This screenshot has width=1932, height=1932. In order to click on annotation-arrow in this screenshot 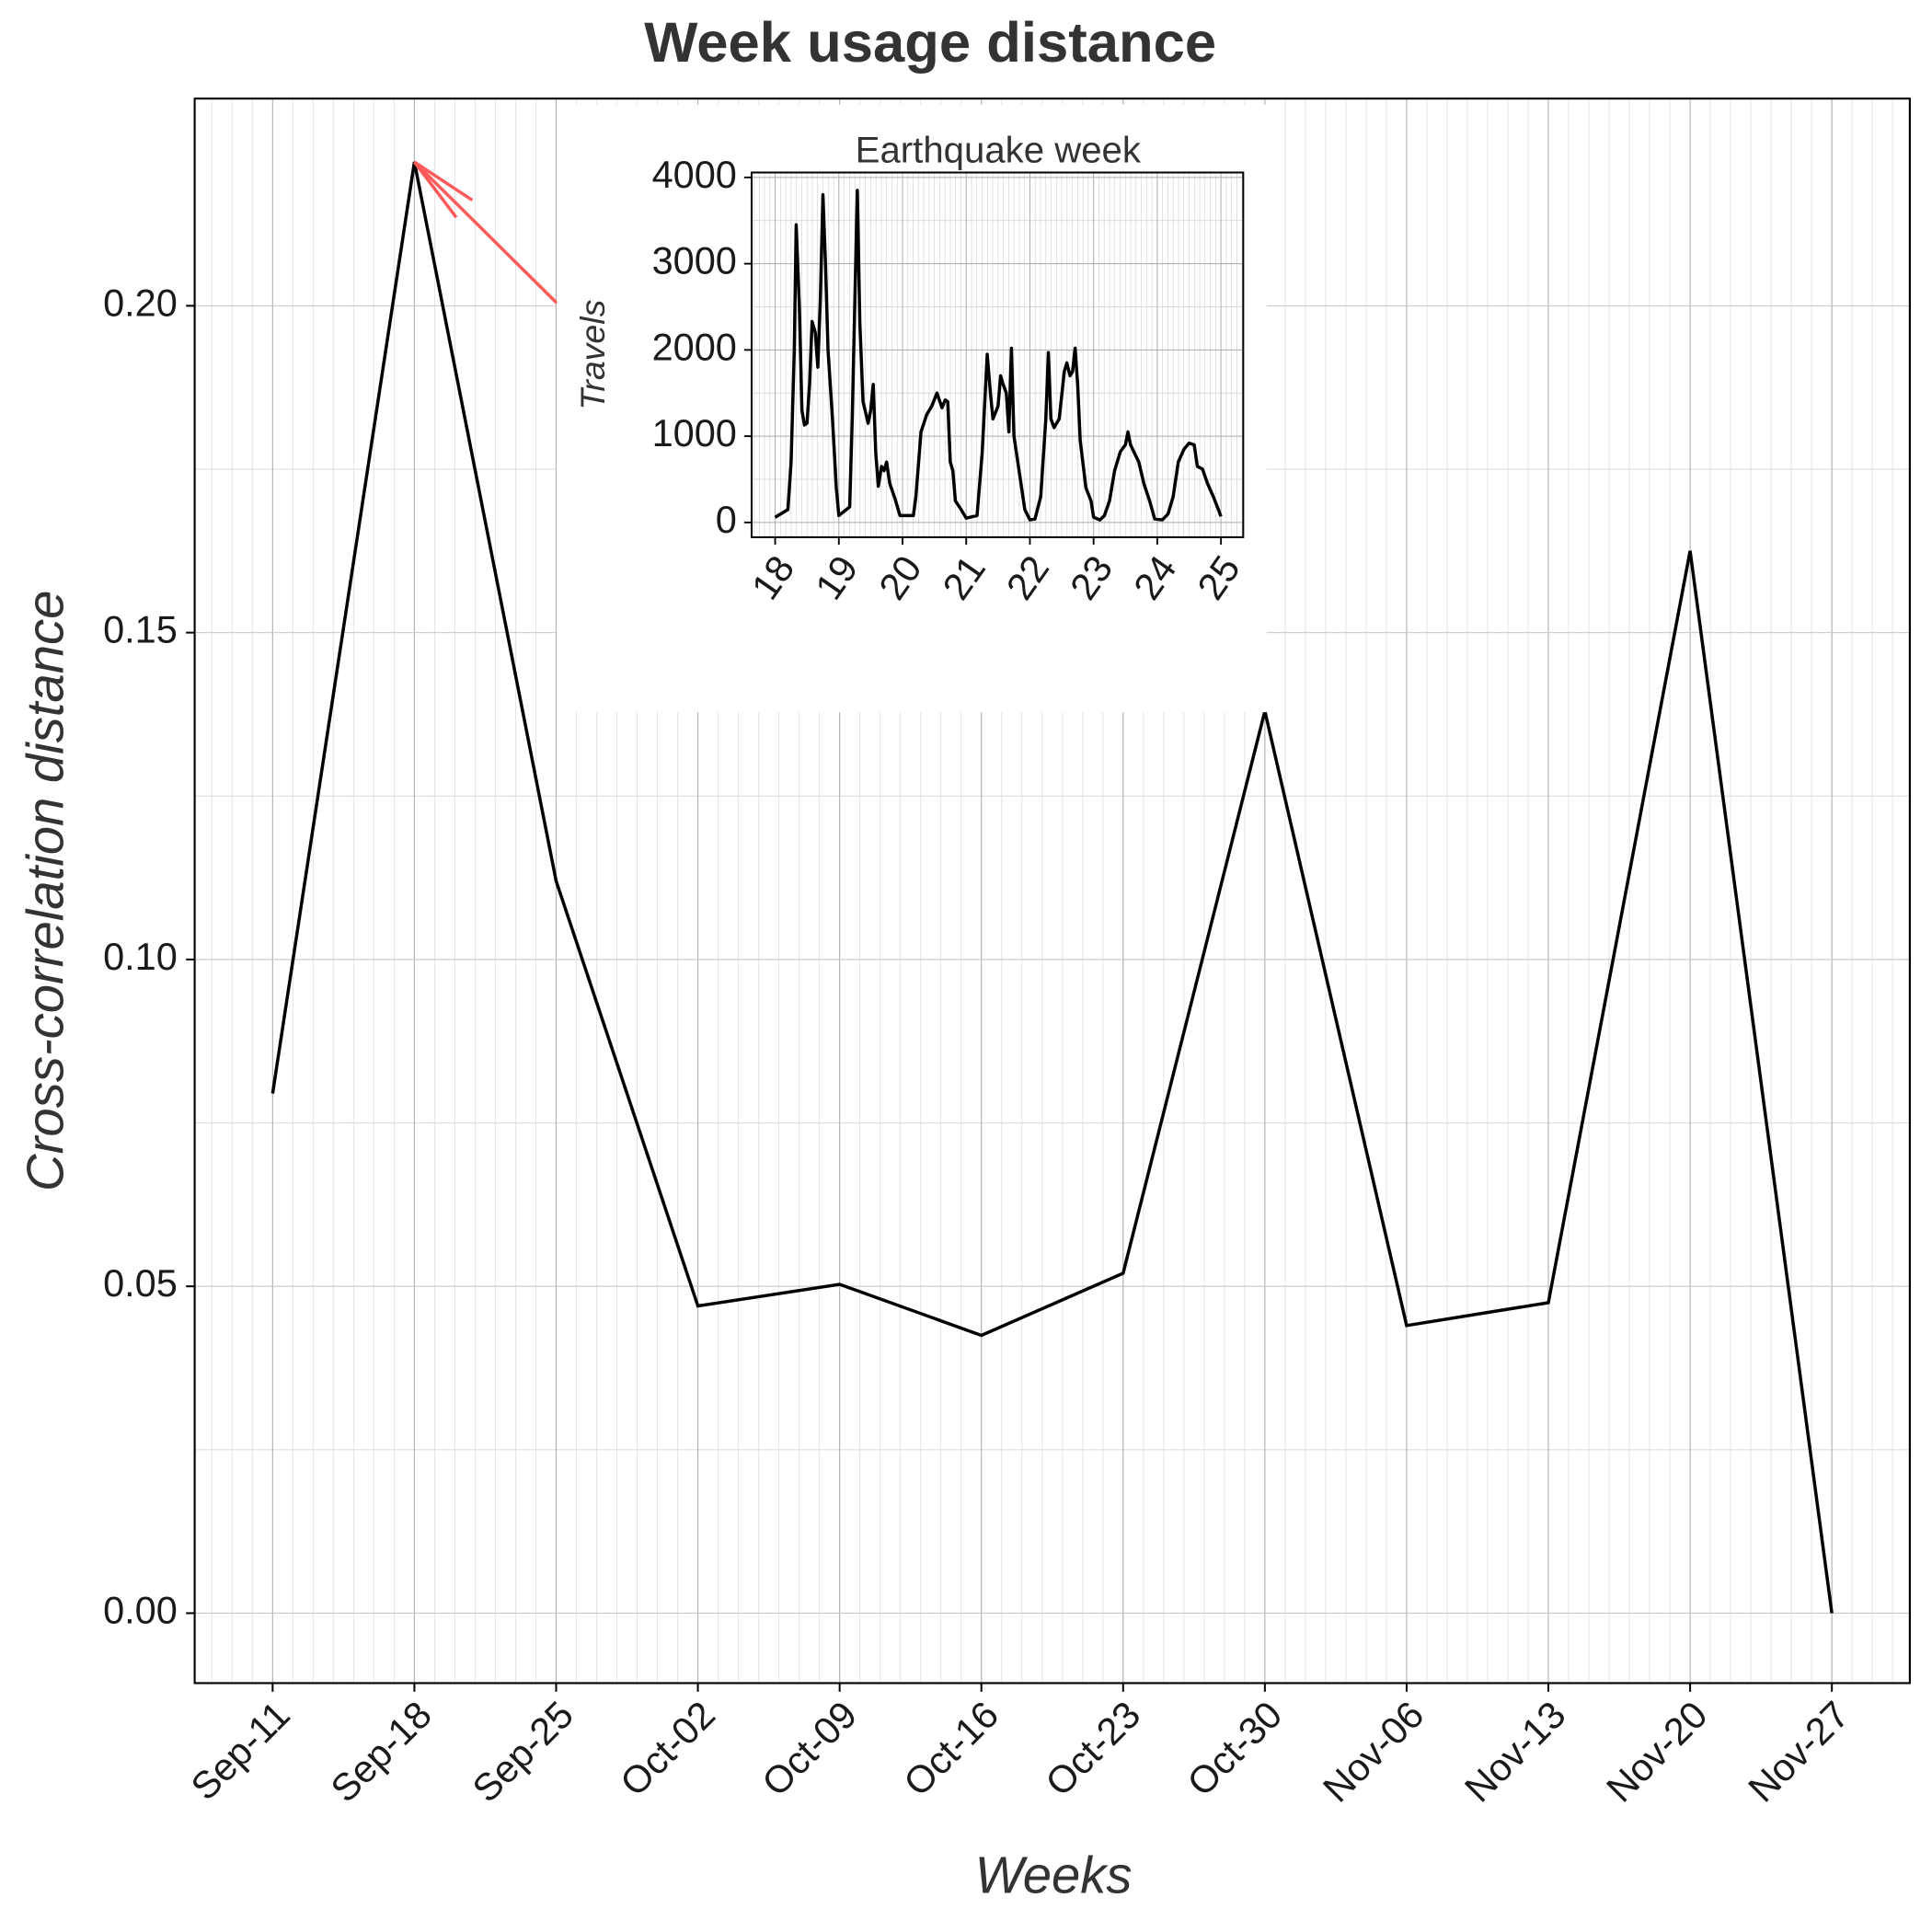, I will do `click(485, 232)`.